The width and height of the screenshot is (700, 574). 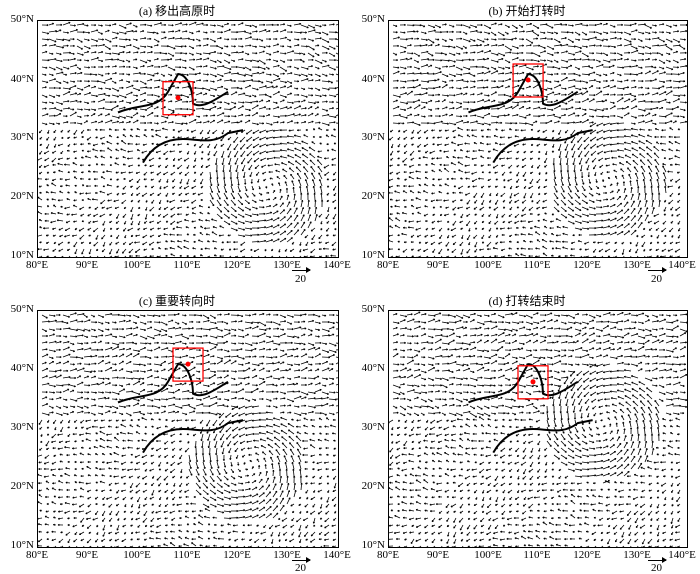 What do you see at coordinates (527, 11) in the screenshot?
I see `panel-b-title: (b) 开始打转时` at bounding box center [527, 11].